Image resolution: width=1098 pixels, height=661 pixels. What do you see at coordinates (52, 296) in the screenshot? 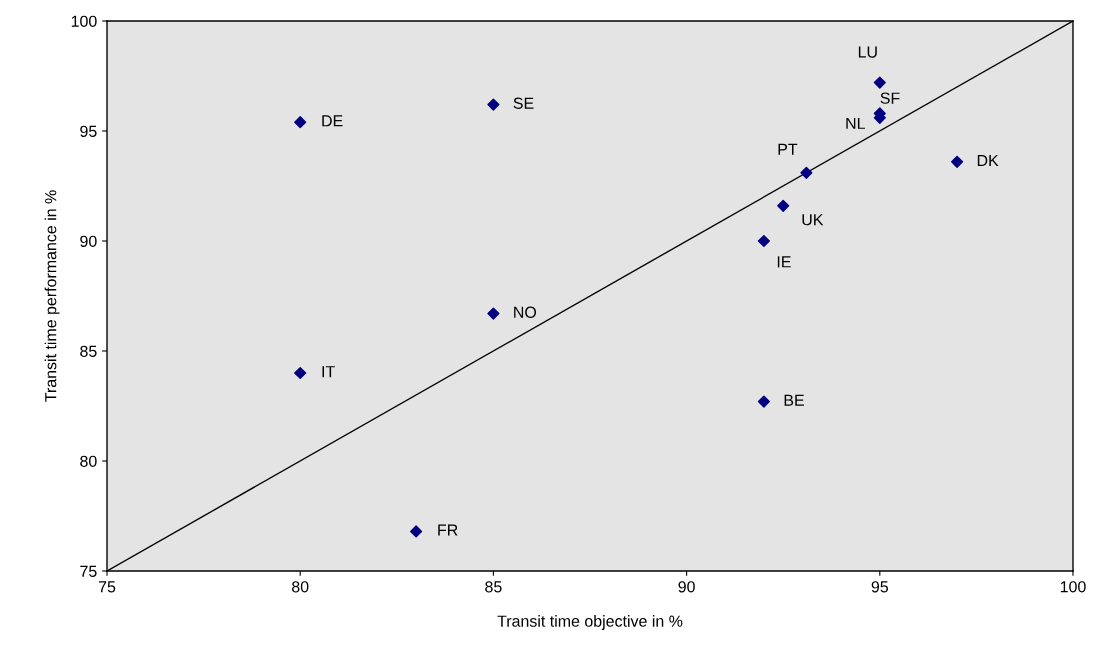
I see `y-axis-title: Transit time performance in %` at bounding box center [52, 296].